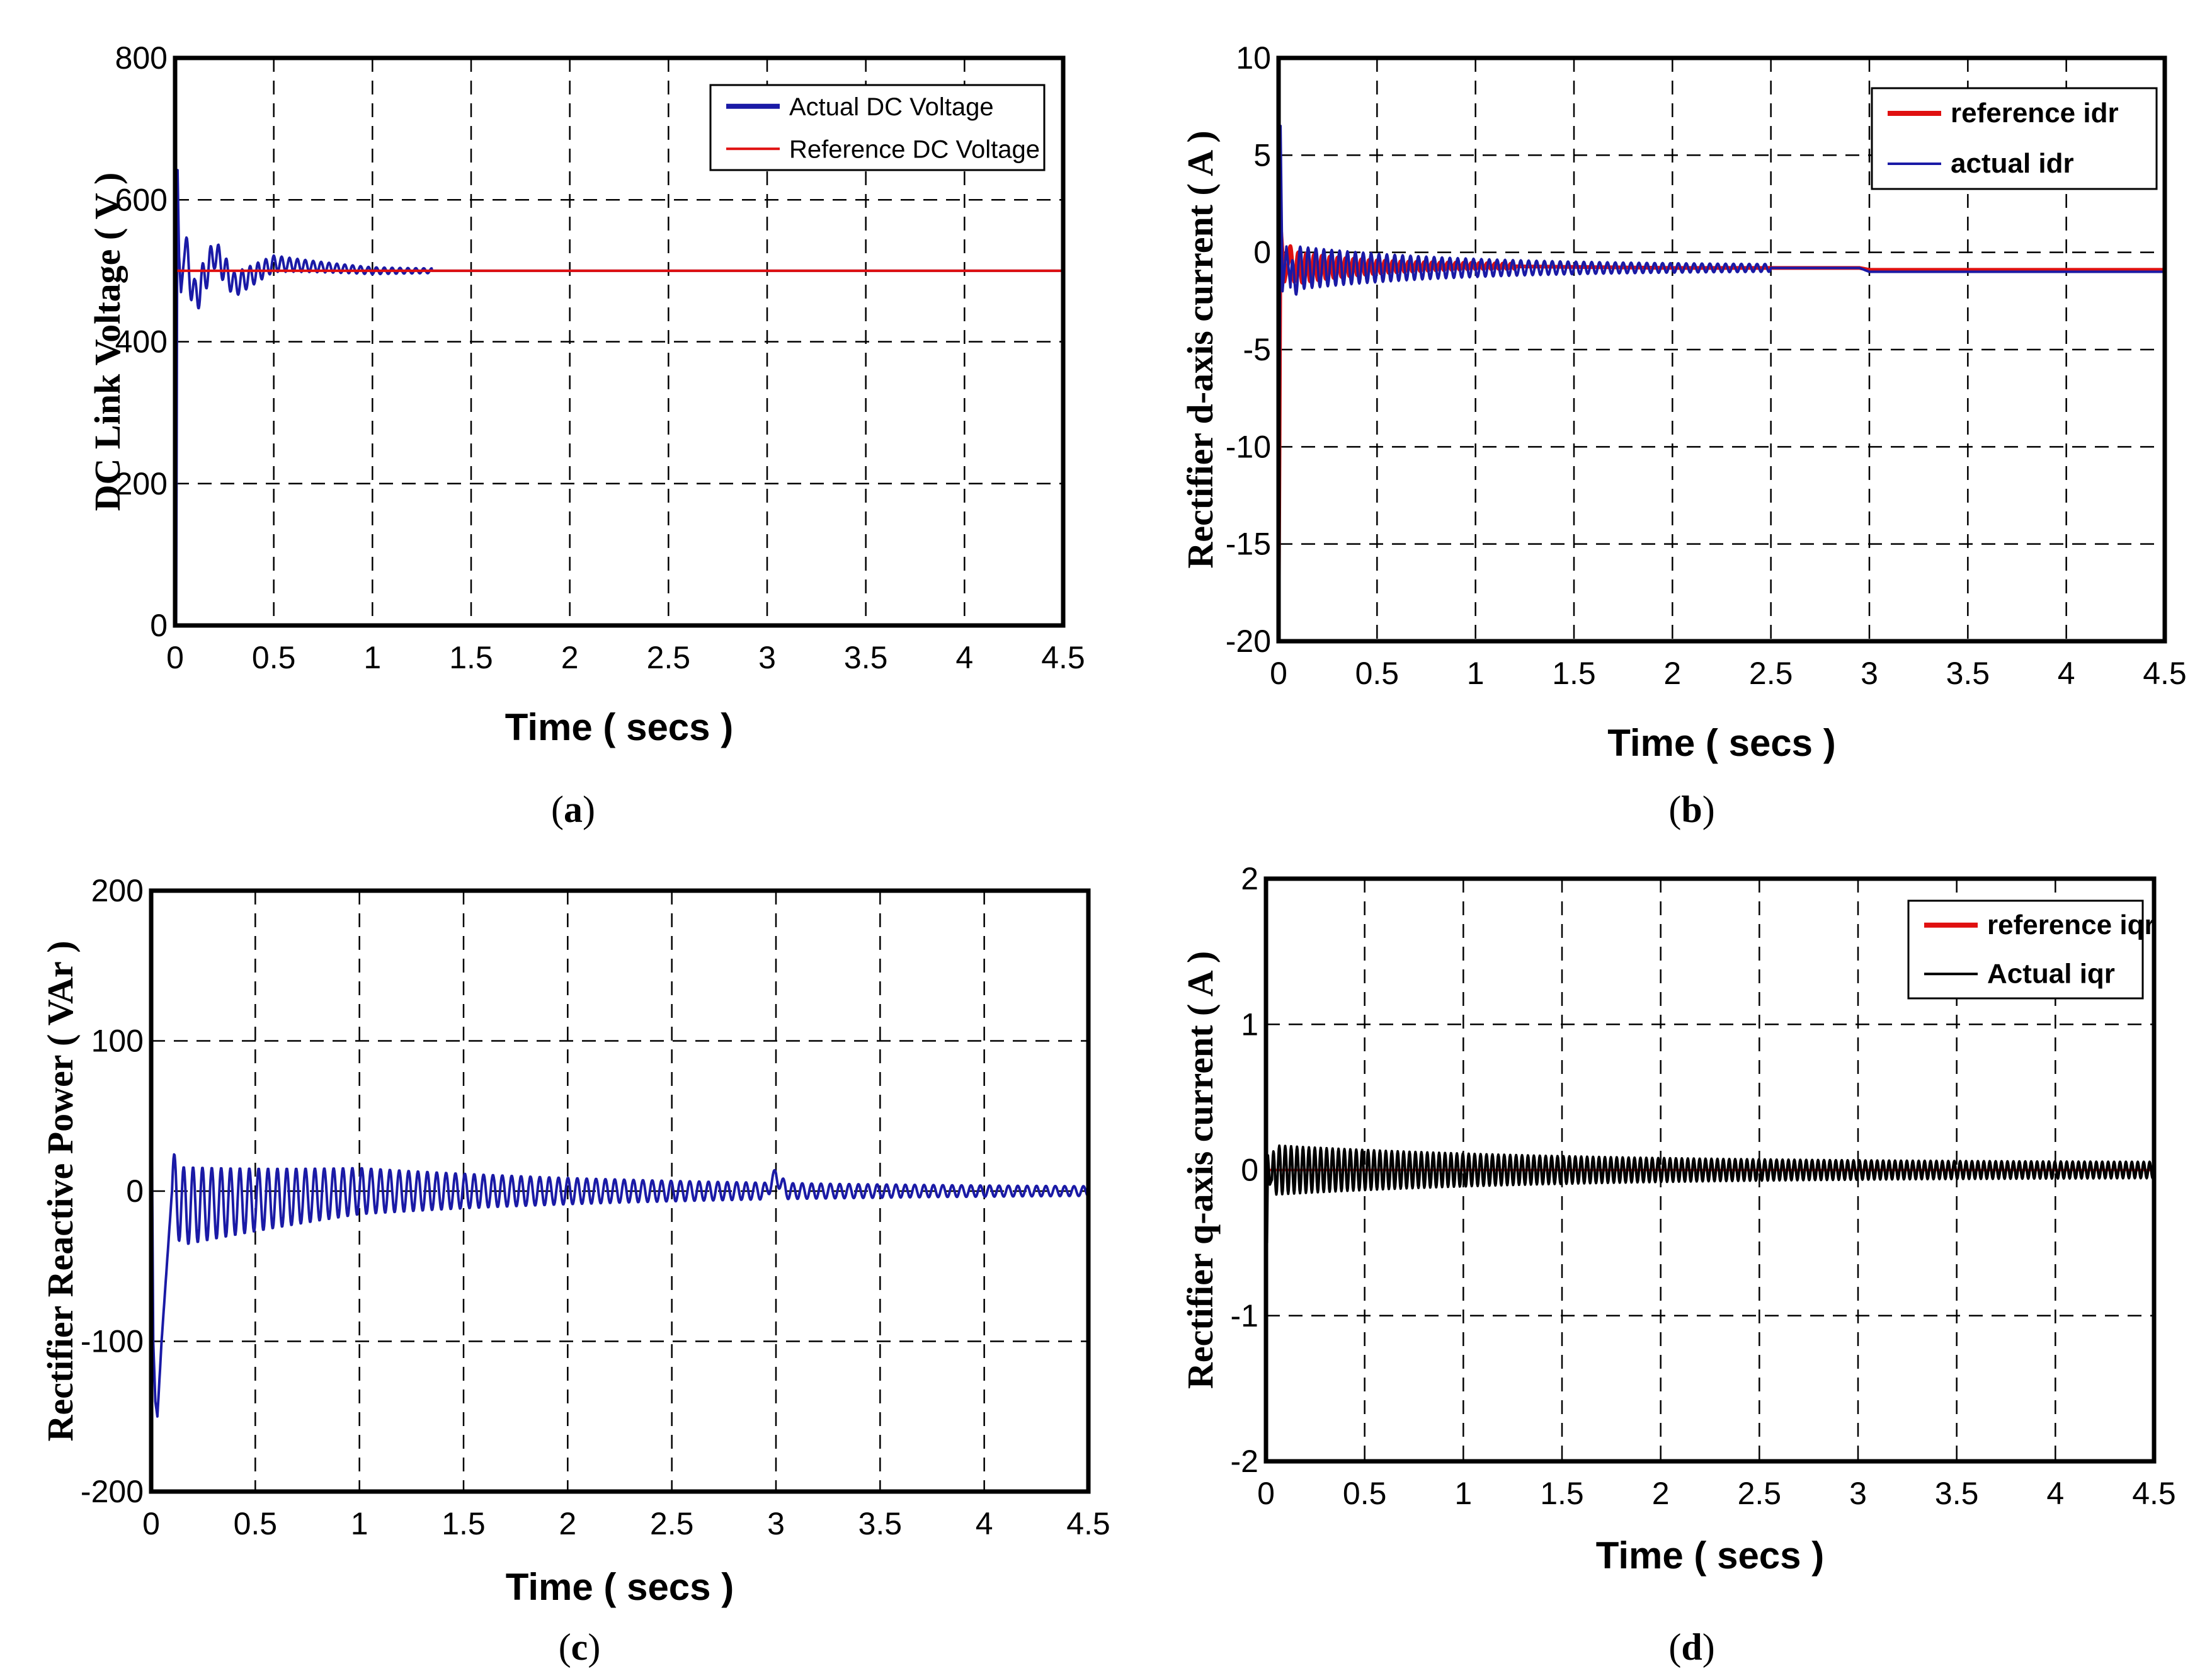  I want to click on caption-letter: b, so click(1691, 810).